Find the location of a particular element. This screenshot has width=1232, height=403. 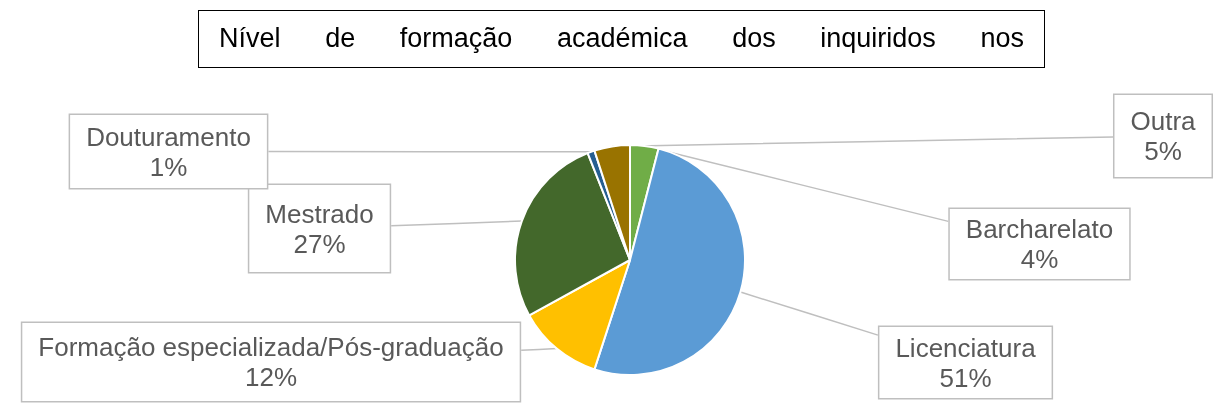

data-label: 4% is located at coordinates (1039, 259).